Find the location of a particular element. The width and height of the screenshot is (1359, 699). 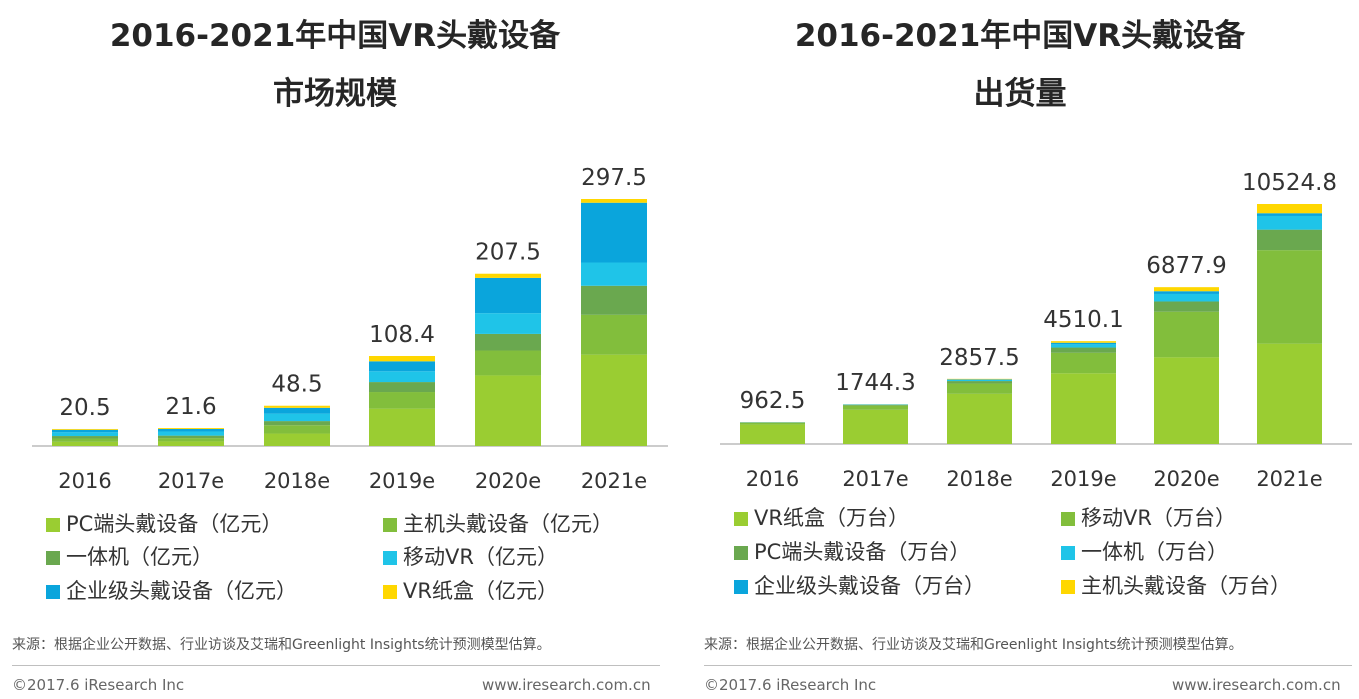

legend-item: 移动VR（万台） is located at coordinates (1148, 518).